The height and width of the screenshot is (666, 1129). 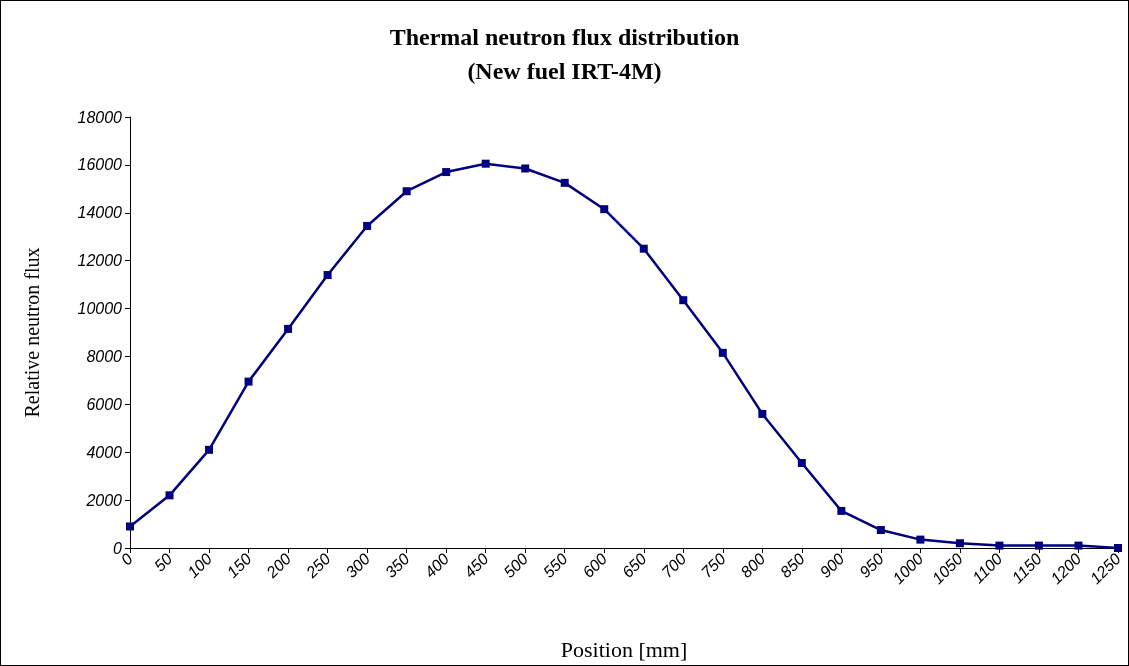 What do you see at coordinates (624, 649) in the screenshot?
I see `x-axis-title: Position [mm]` at bounding box center [624, 649].